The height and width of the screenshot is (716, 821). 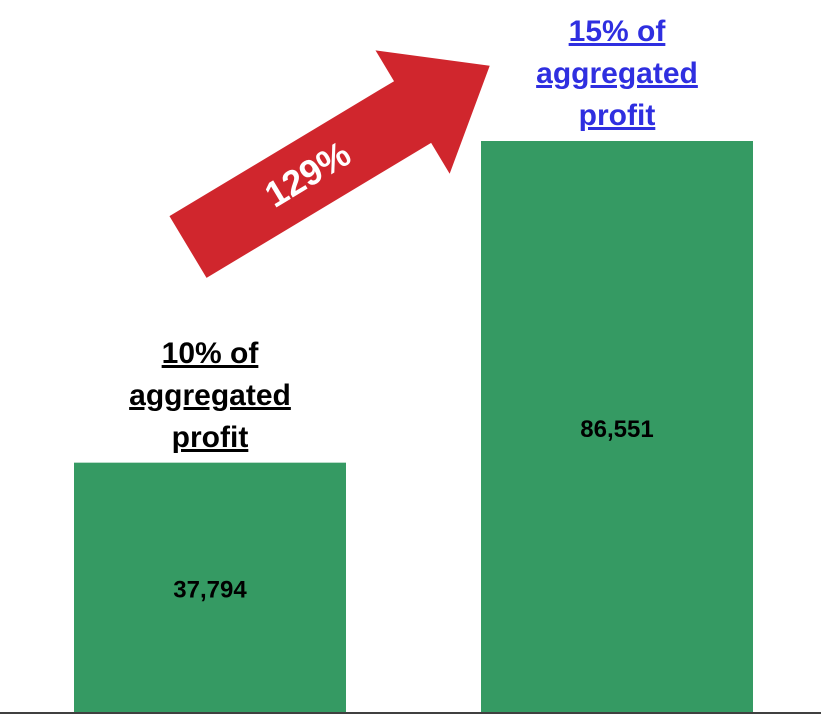 I want to click on growth-arrow: 129%, so click(x=329, y=164).